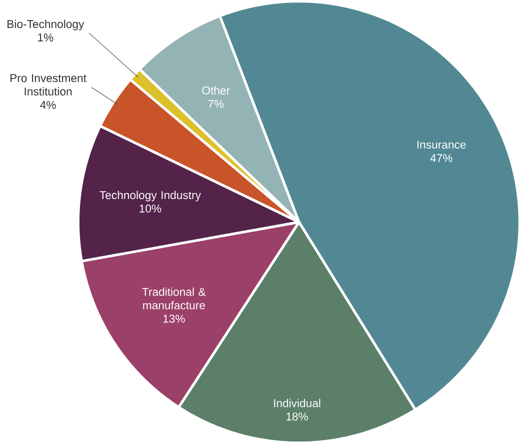  Describe the element at coordinates (216, 104) in the screenshot. I see `data-label: 7%` at that location.